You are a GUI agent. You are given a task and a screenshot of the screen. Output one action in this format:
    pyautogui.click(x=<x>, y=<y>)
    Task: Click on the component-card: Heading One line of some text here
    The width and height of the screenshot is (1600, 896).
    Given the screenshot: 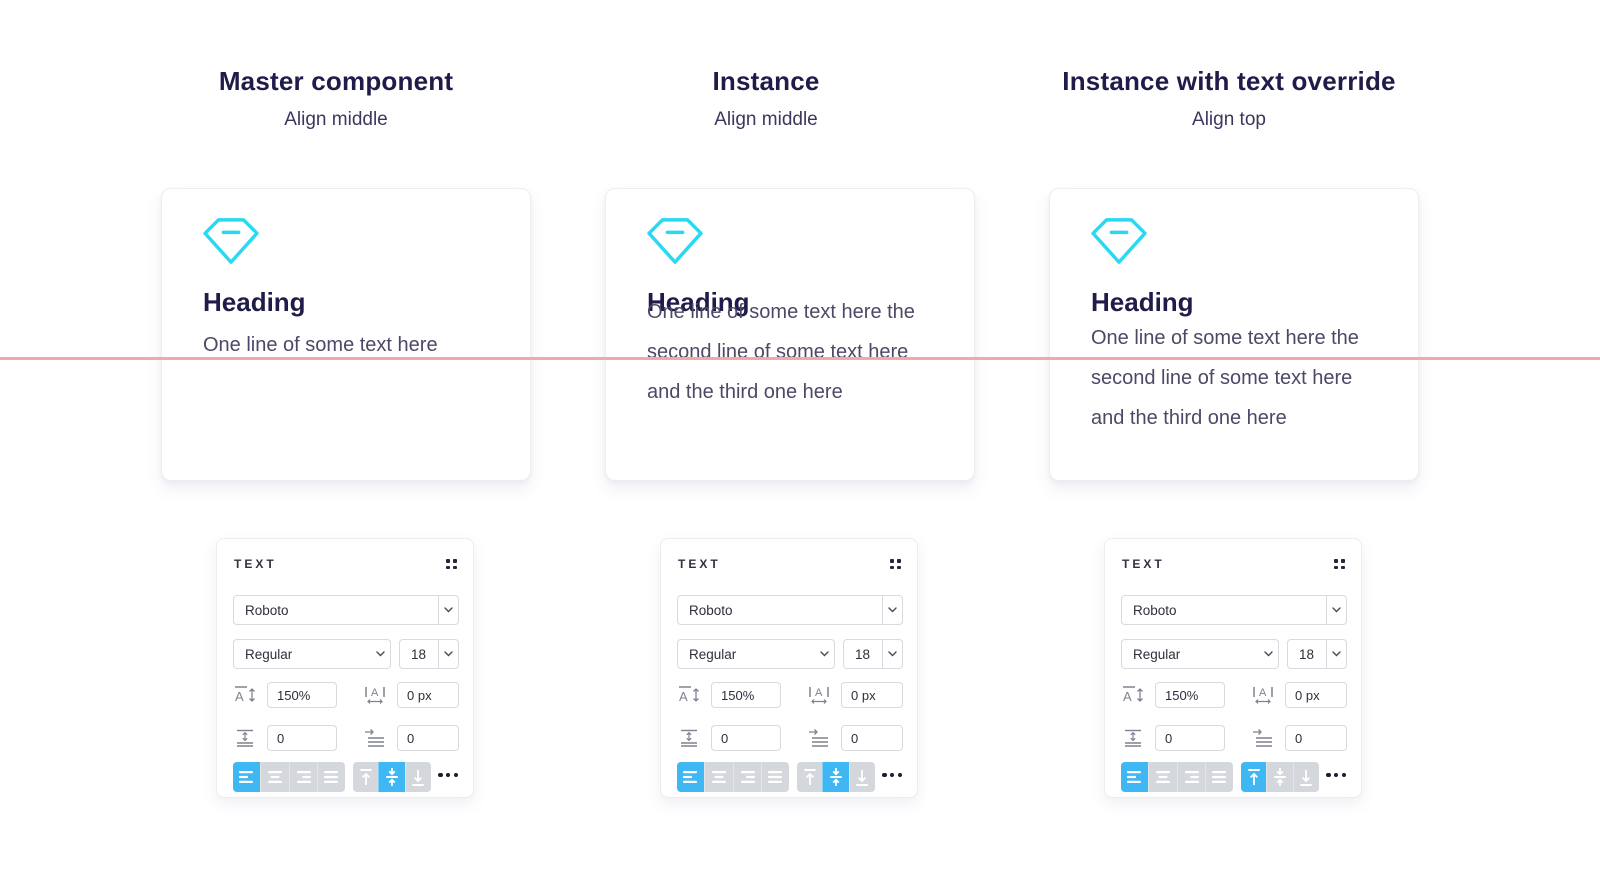 What is the action you would take?
    pyautogui.click(x=346, y=334)
    